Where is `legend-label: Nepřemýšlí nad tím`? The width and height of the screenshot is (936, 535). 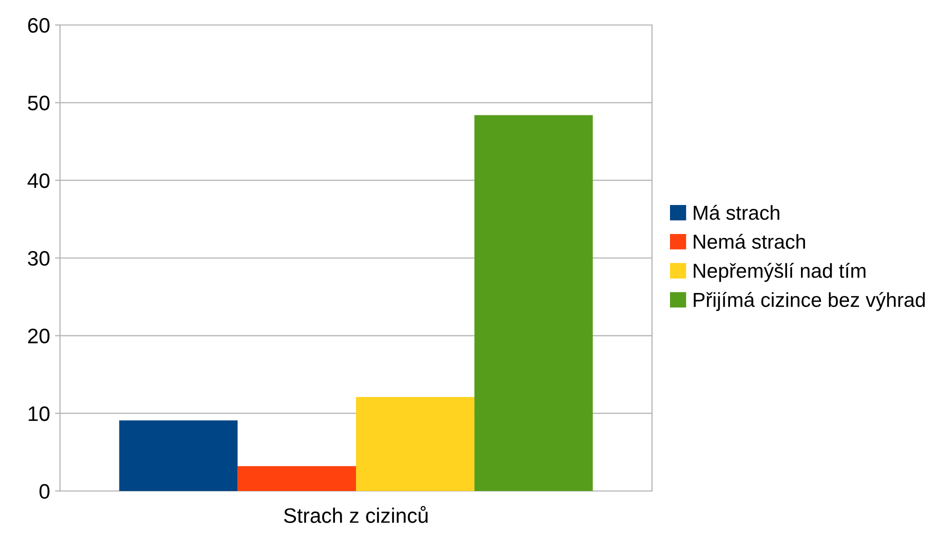
legend-label: Nepřemýšlí nad tím is located at coordinates (780, 272).